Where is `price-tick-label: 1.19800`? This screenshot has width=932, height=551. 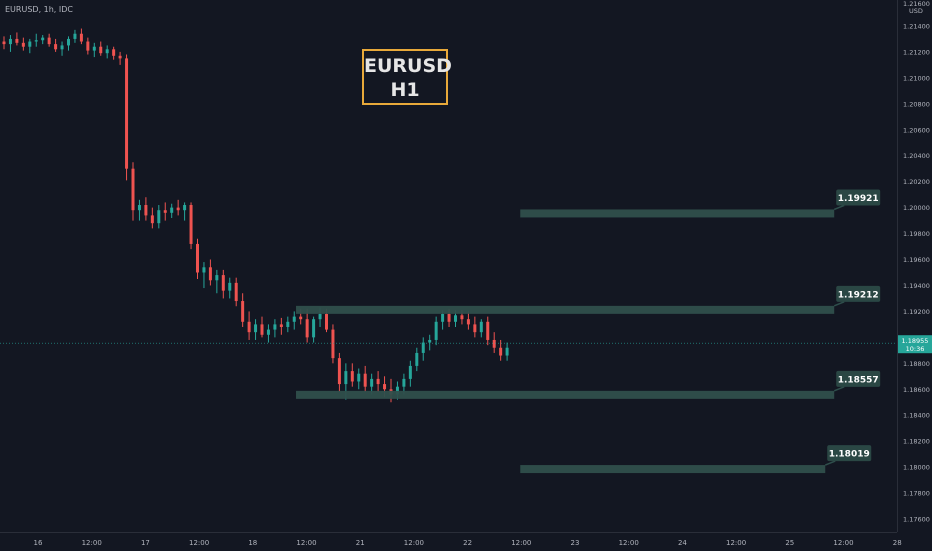 price-tick-label: 1.19800 is located at coordinates (916, 234).